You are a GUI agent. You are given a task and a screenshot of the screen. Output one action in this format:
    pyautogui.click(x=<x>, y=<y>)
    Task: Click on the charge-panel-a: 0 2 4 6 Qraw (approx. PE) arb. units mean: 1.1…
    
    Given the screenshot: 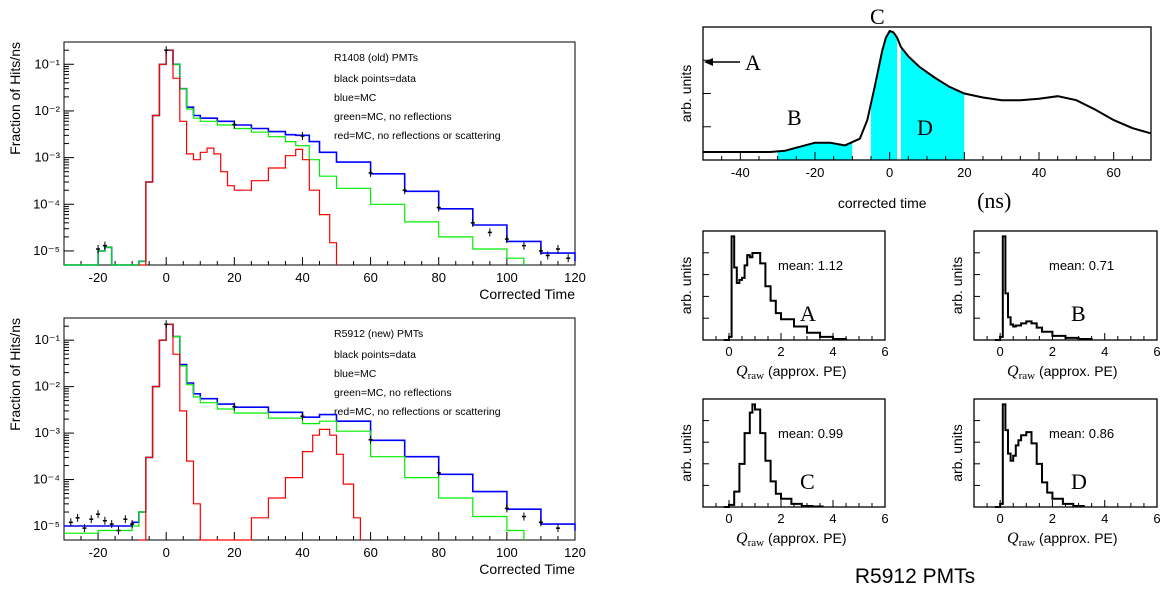 What is the action you would take?
    pyautogui.click(x=783, y=306)
    